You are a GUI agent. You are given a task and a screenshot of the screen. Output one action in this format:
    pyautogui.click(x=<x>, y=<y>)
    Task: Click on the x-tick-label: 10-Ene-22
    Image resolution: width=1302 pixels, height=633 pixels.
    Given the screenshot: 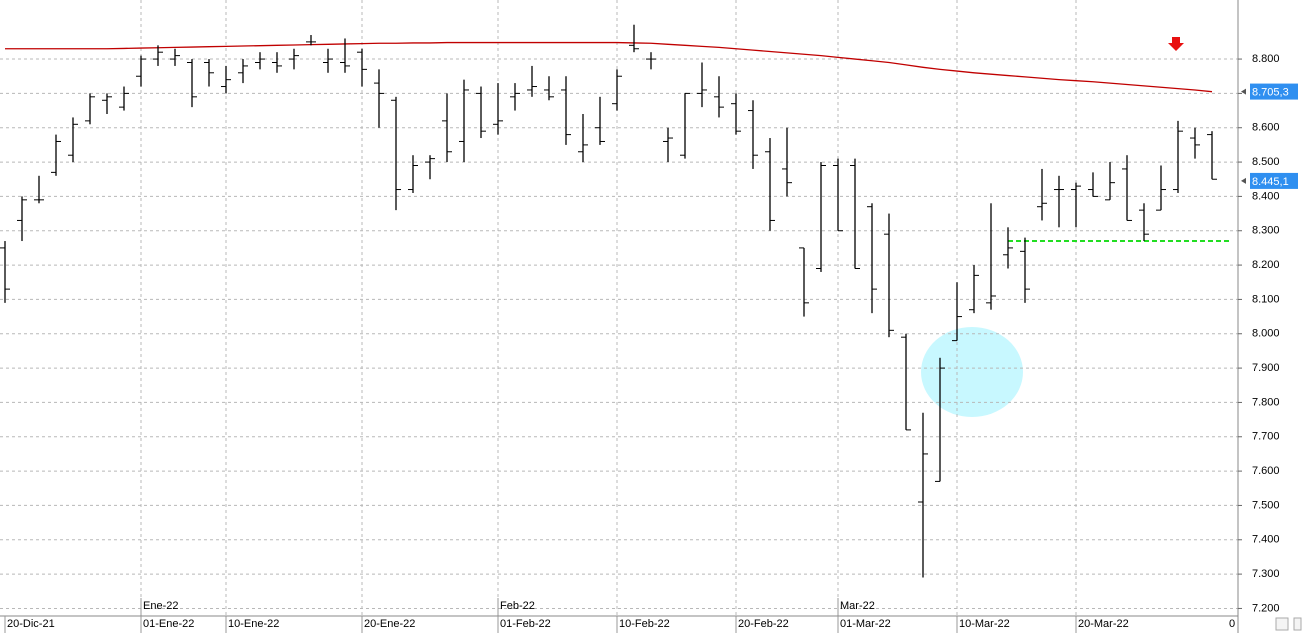 What is the action you would take?
    pyautogui.click(x=253, y=624)
    